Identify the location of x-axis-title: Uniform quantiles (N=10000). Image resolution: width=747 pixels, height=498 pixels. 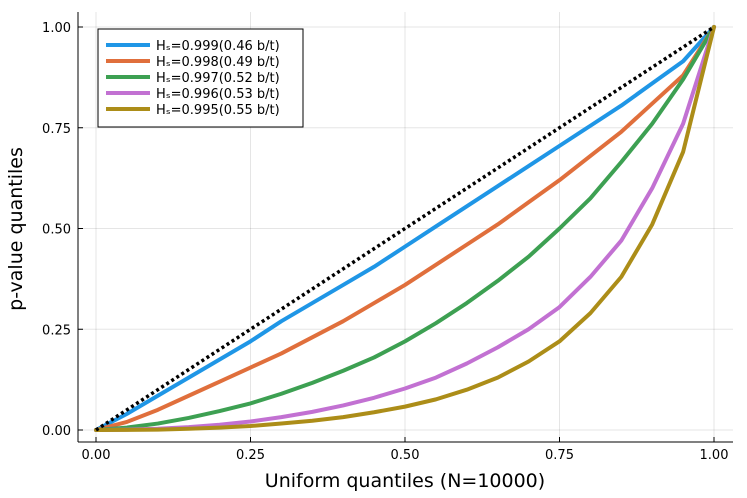
(405, 481).